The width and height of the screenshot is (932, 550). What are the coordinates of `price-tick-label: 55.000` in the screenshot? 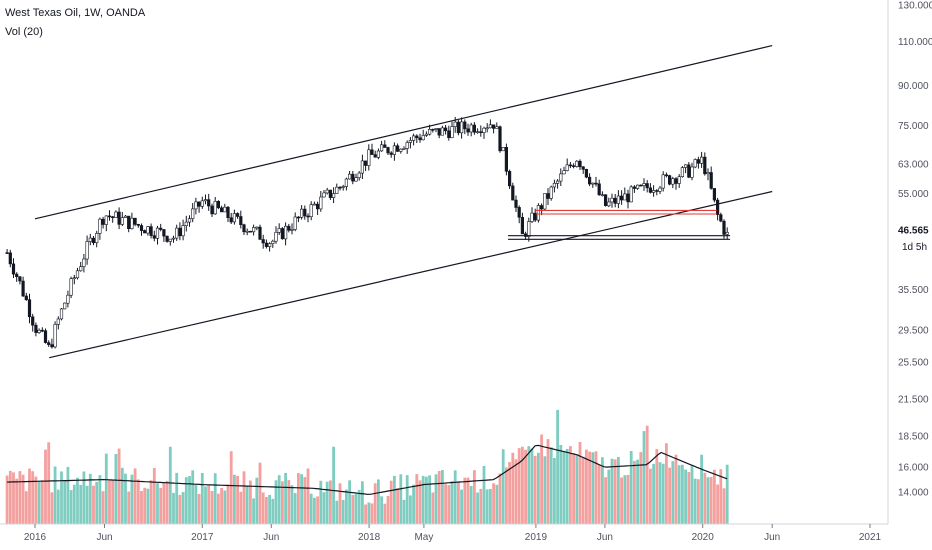 It's located at (913, 194).